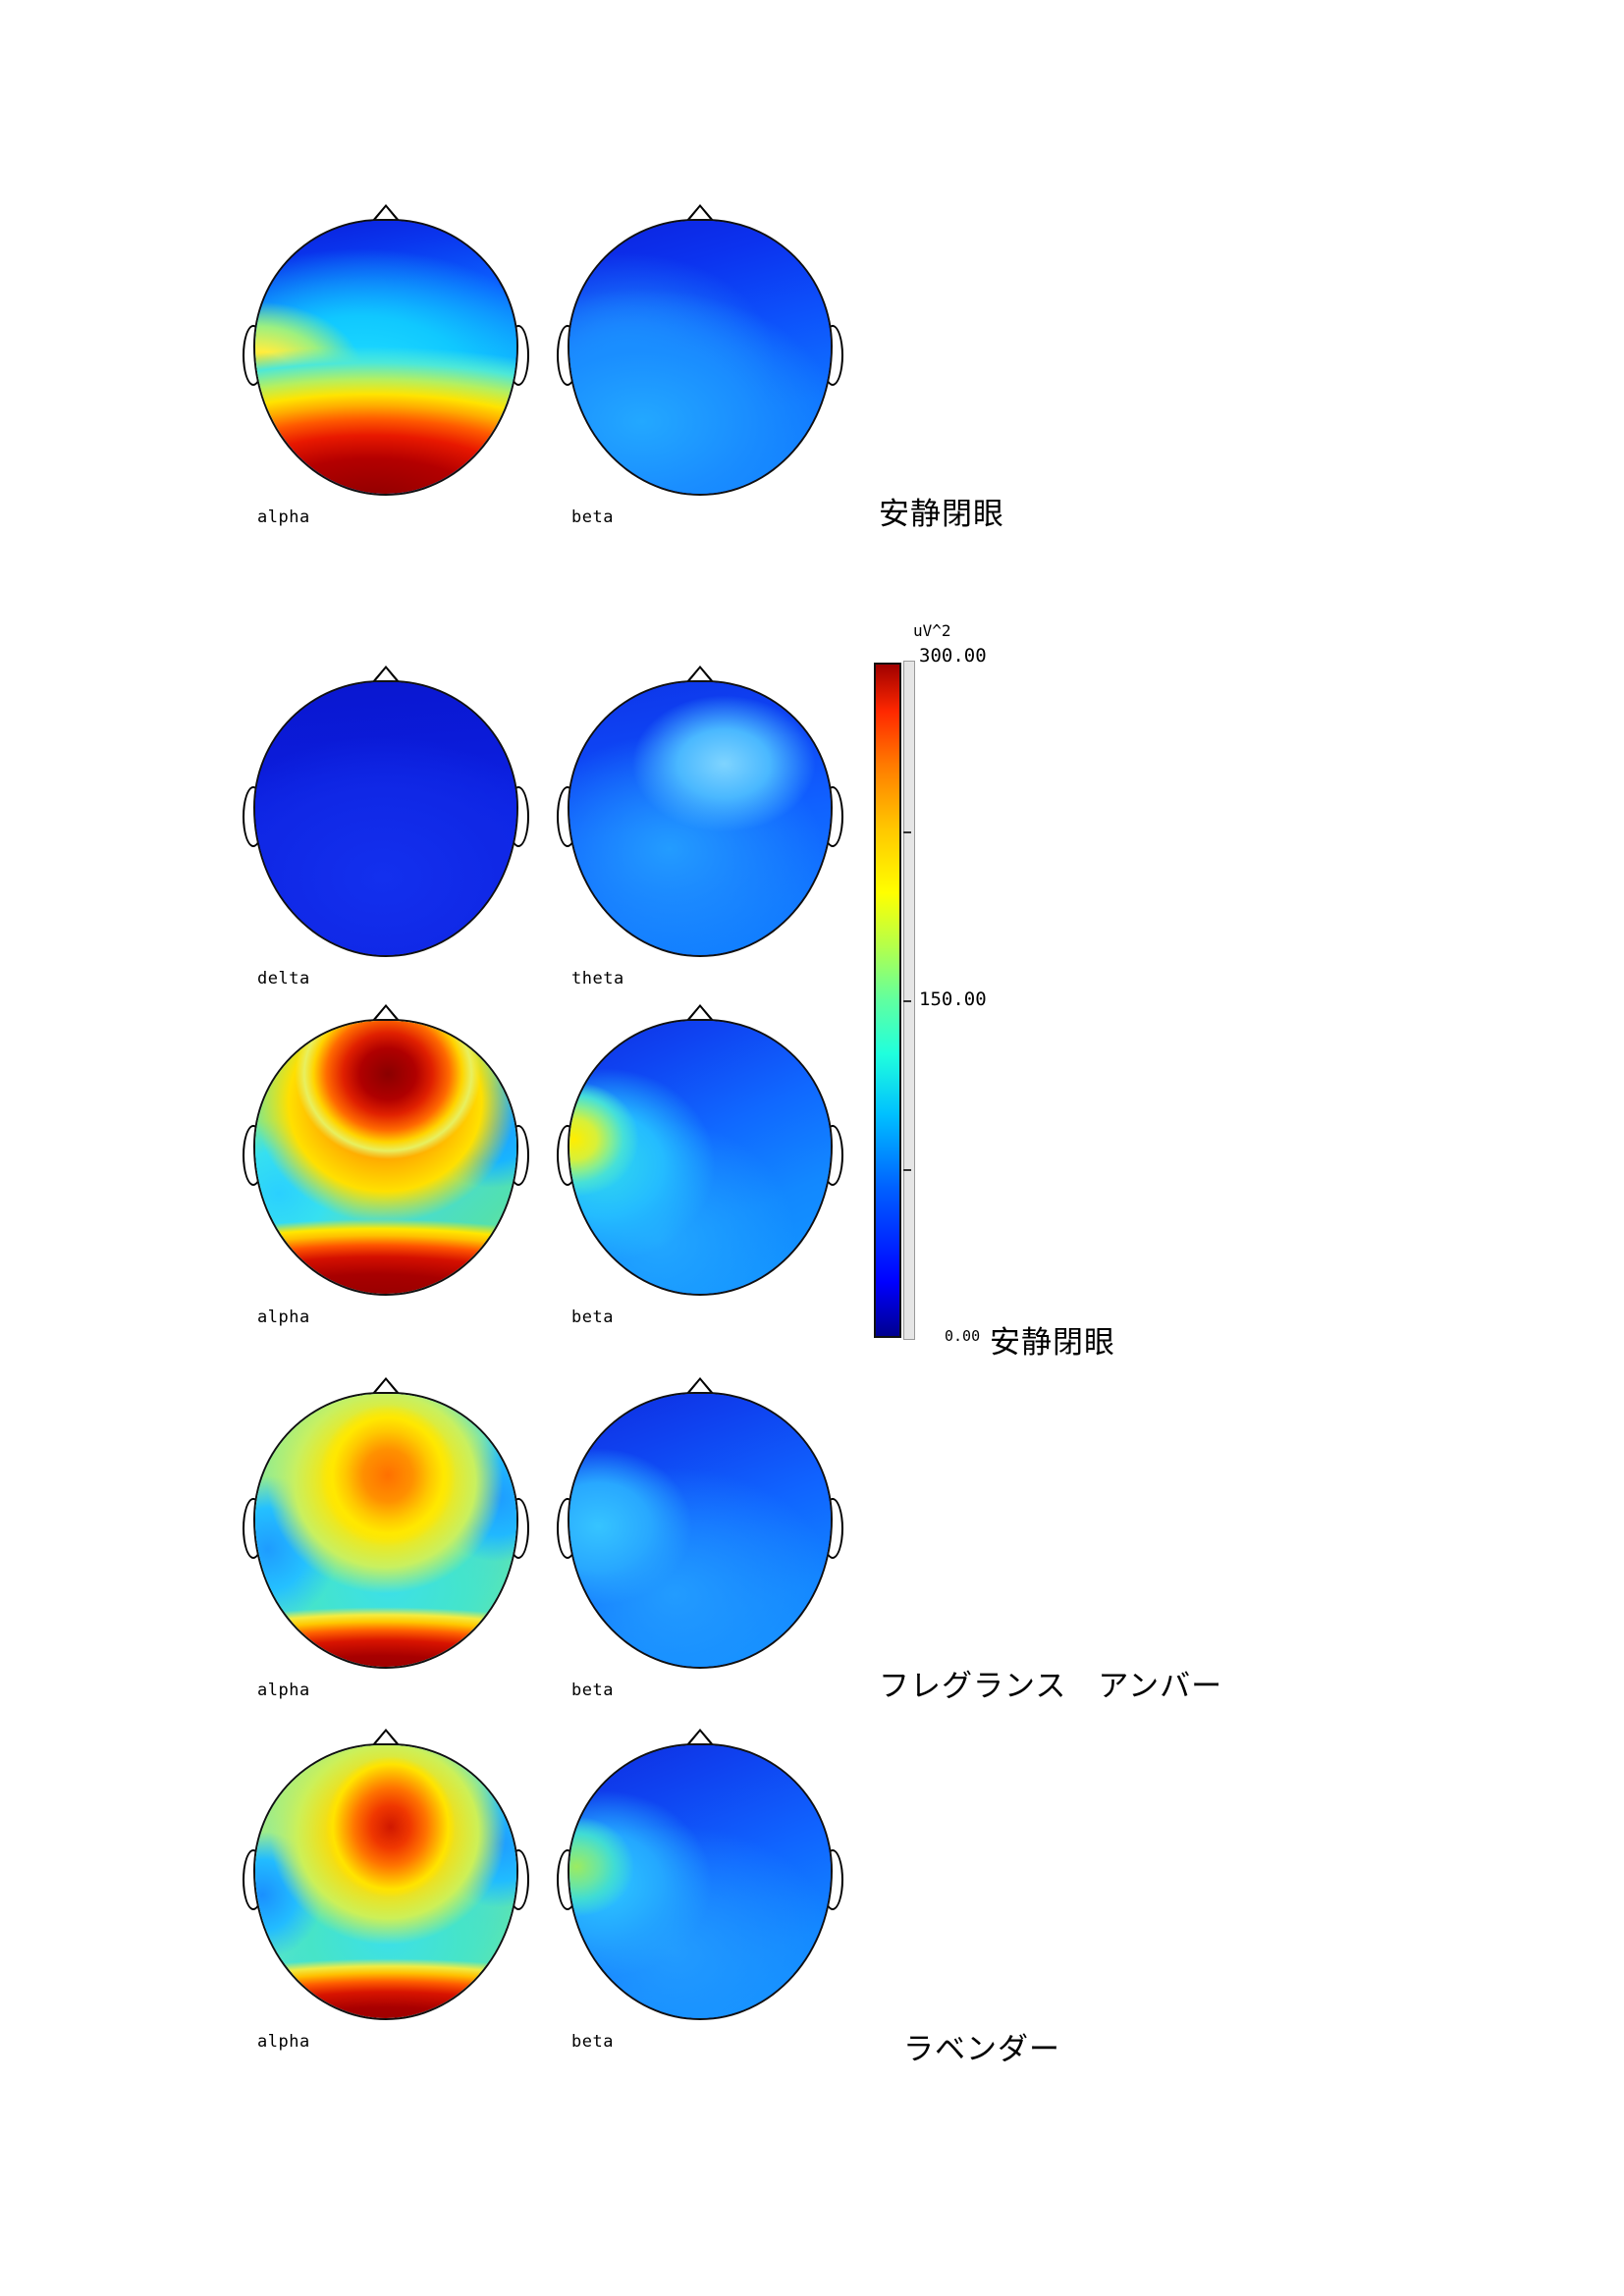  I want to click on topomap-row2-beta: beta, so click(700, 1164).